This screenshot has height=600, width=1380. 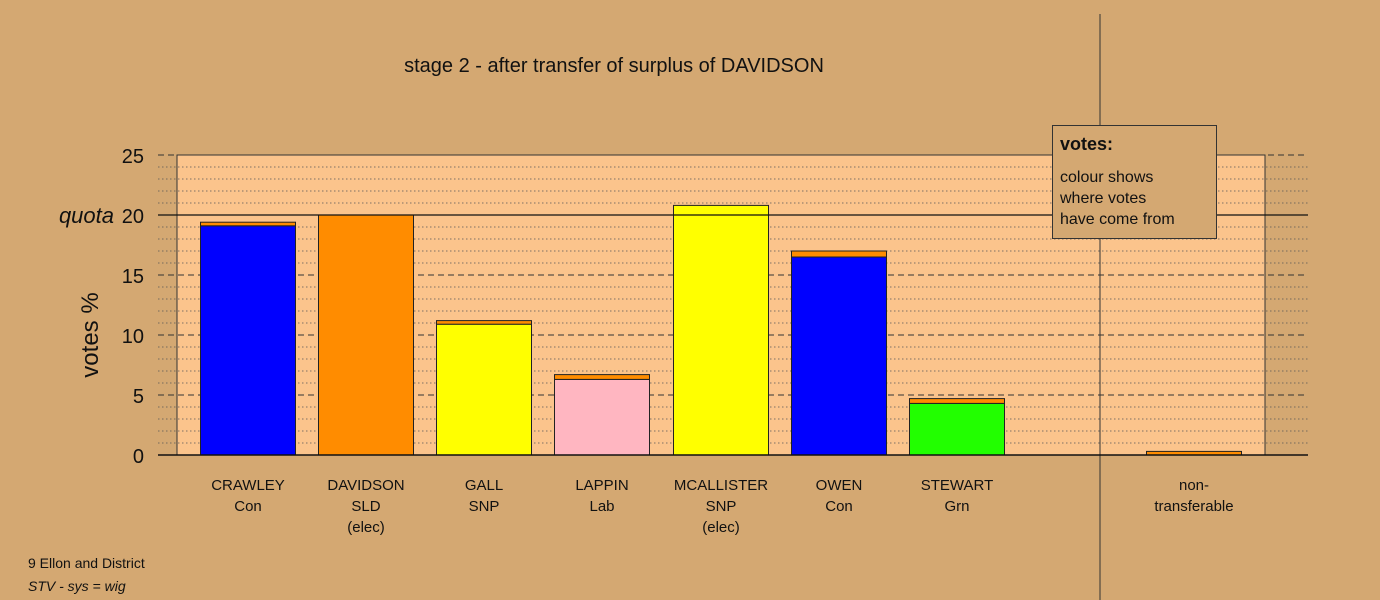 What do you see at coordinates (77, 586) in the screenshot?
I see `footer-system: STV - sys = wig` at bounding box center [77, 586].